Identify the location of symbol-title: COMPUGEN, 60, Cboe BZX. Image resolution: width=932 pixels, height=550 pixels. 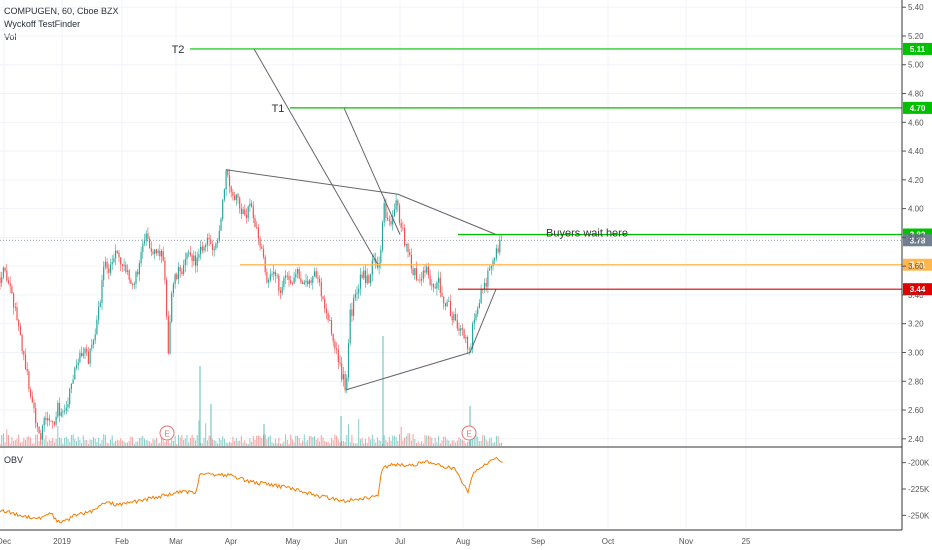
(61, 11).